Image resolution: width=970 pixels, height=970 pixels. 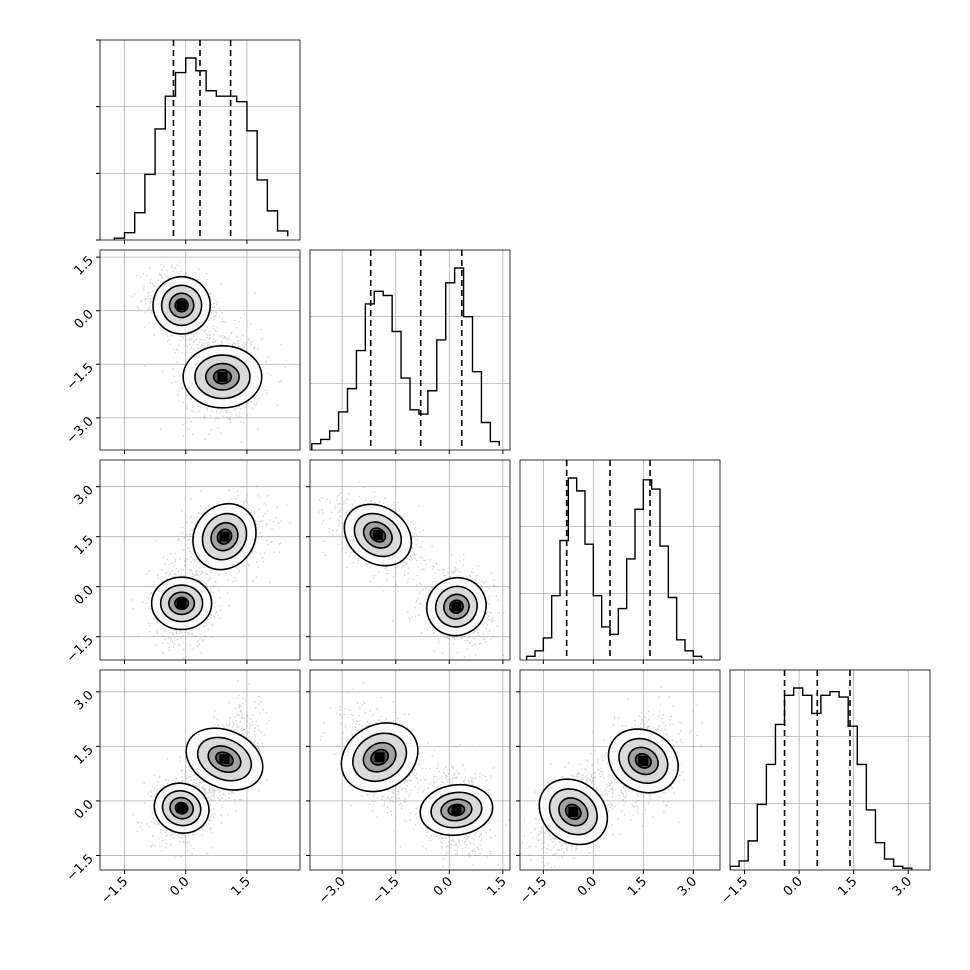 I want to click on panel-3-3: −1.5 0.0 1.5 3.0, so click(x=824, y=788).